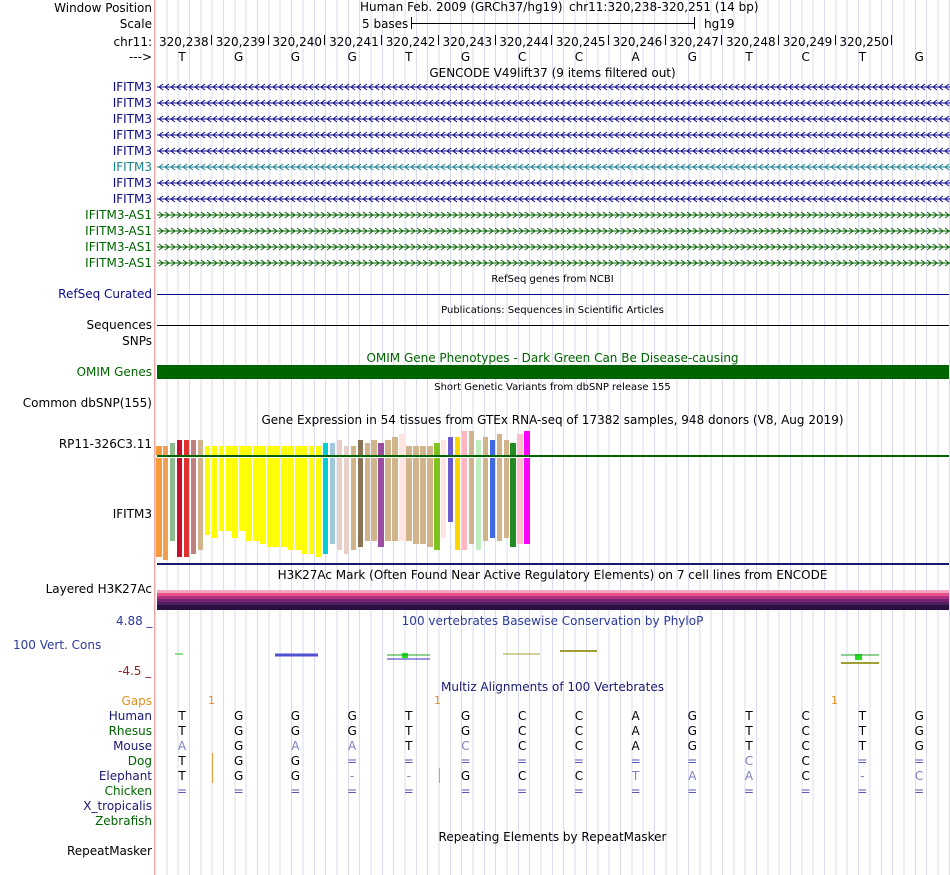 Image resolution: width=950 pixels, height=875 pixels. I want to click on h3k27ac-label: Layered H3K27Ac, so click(98, 589).